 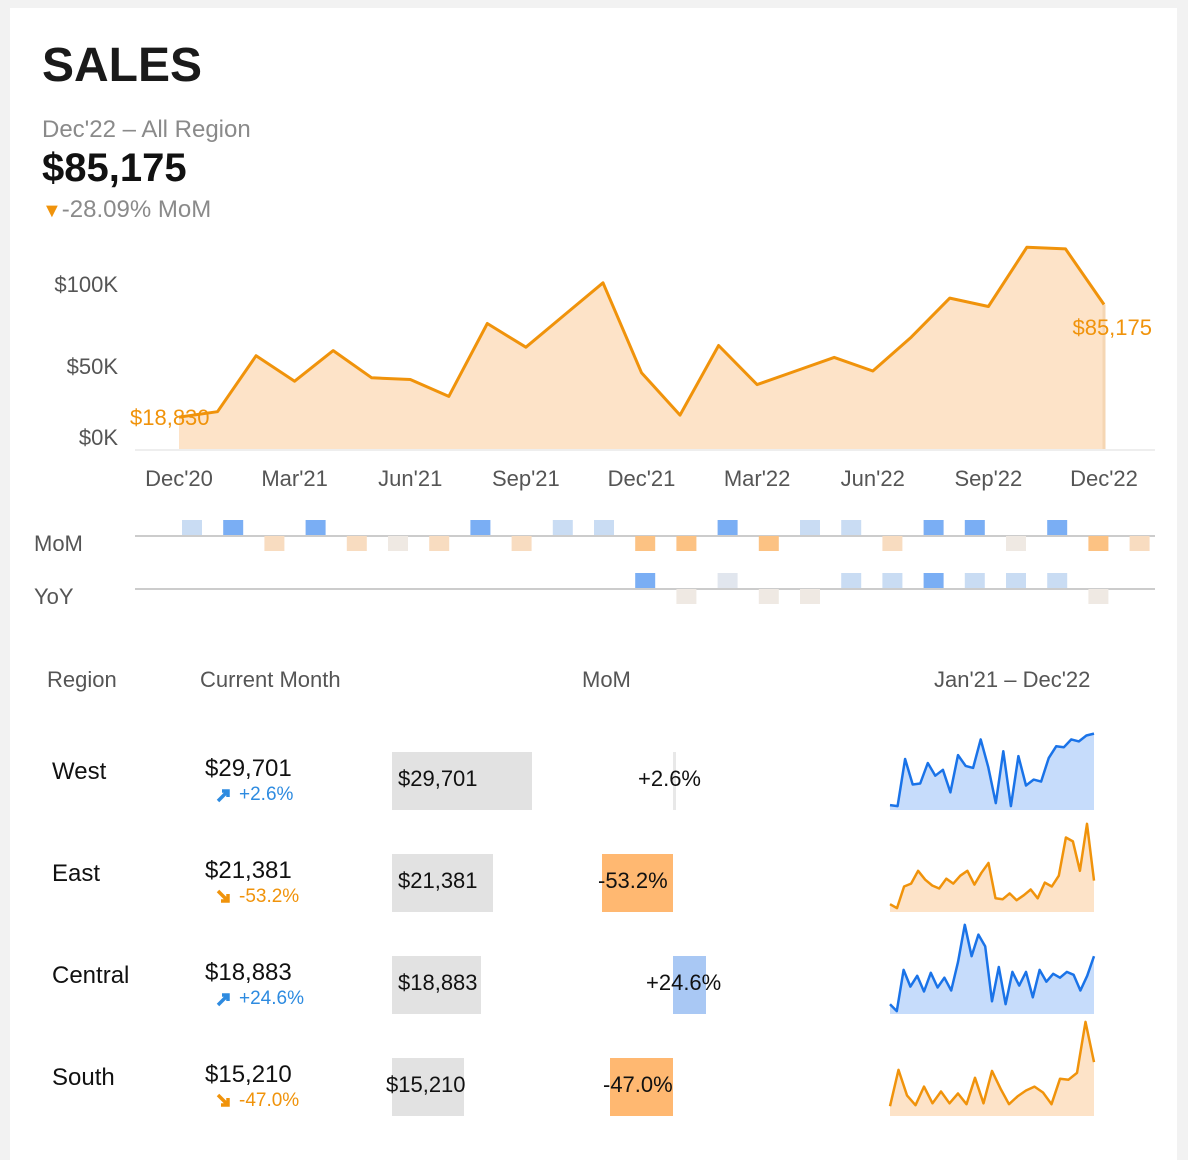 I want to click on kpi-value: $85,175, so click(x=114, y=168).